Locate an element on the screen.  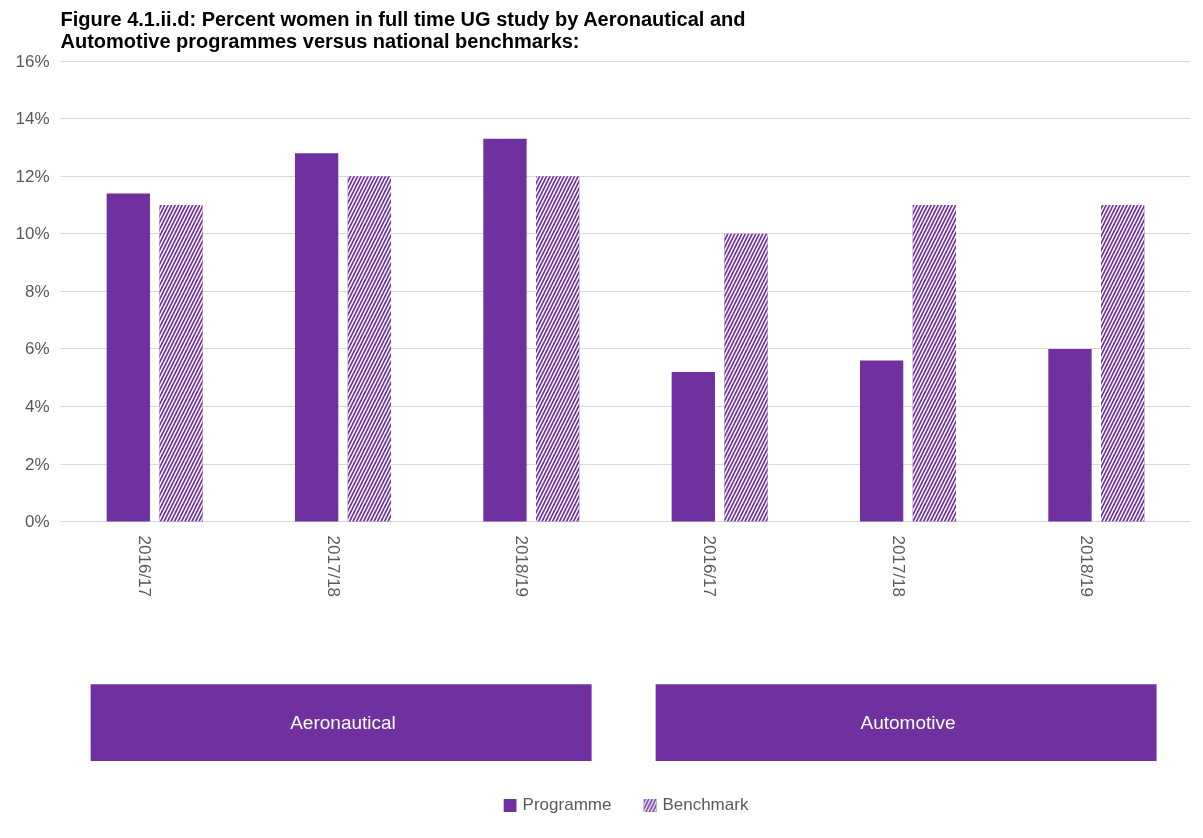
y-tick-label: 4% is located at coordinates (37, 406).